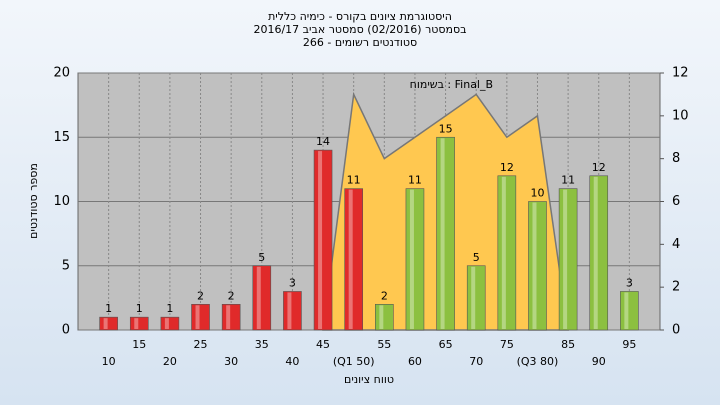  Describe the element at coordinates (676, 158) in the screenshot. I see `y2-tick-label: 8` at that location.